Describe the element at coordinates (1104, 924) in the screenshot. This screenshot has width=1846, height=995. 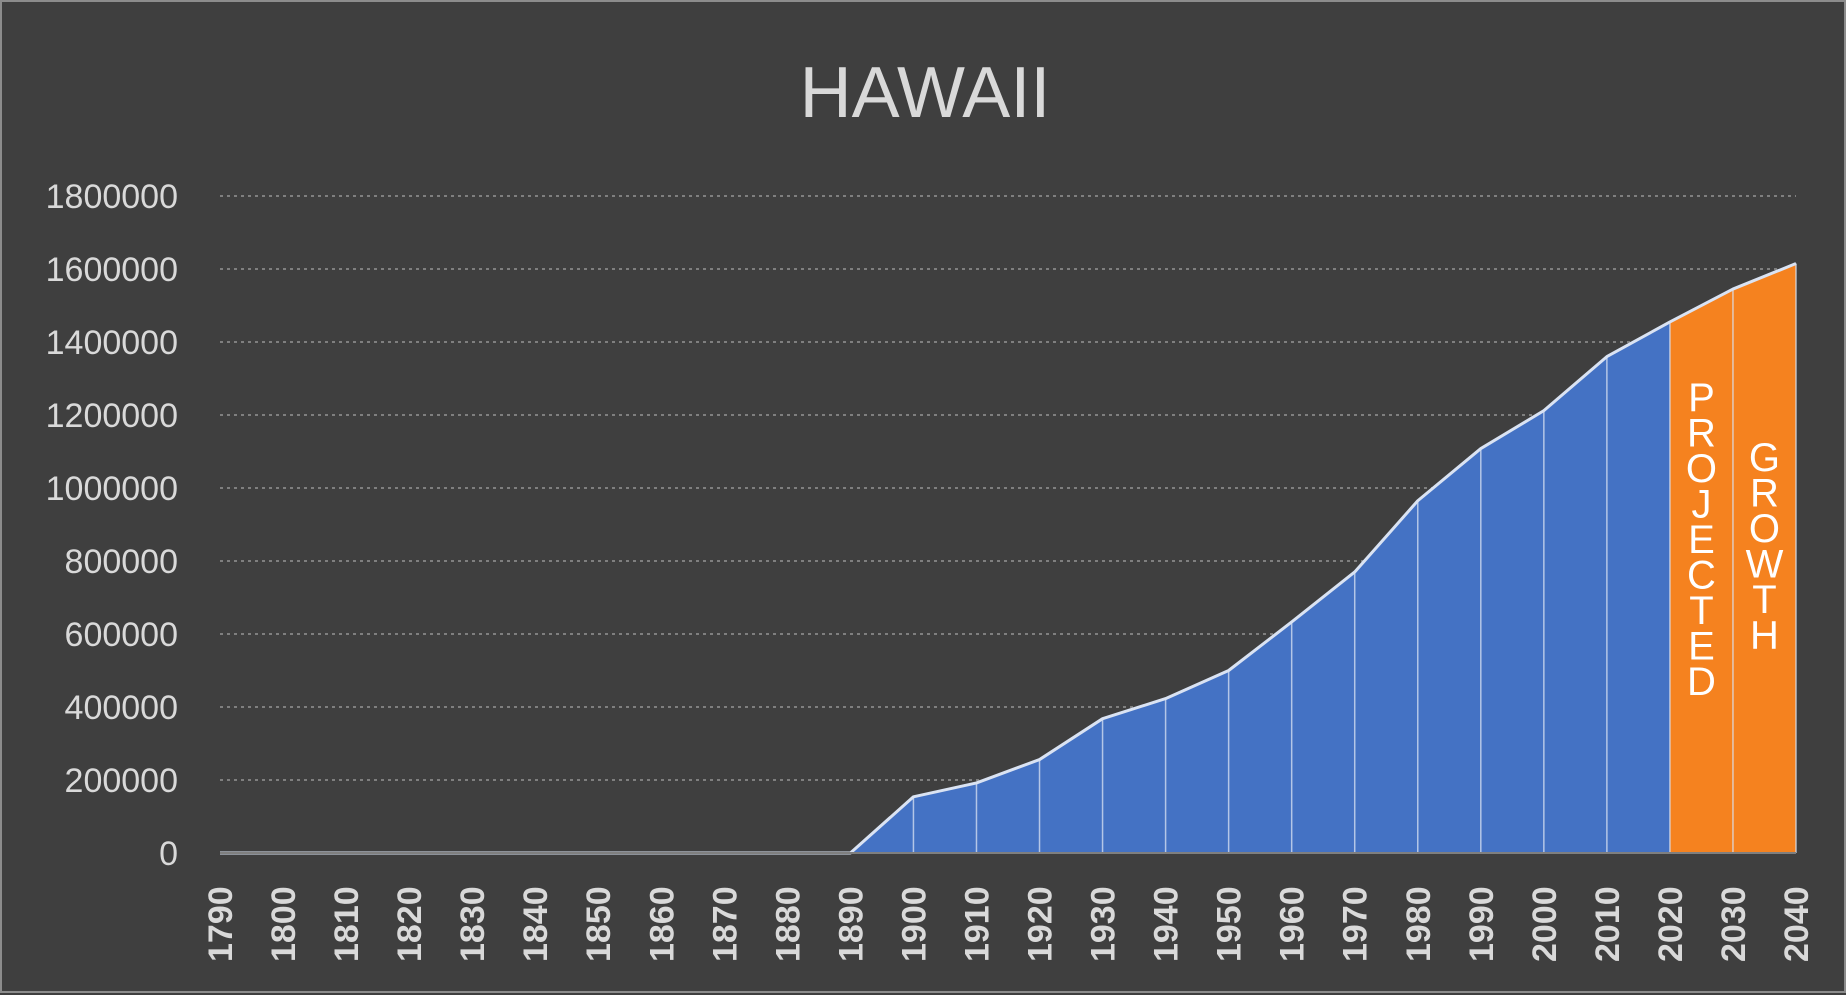
I see `x-tick-label-1930: 1930` at that location.